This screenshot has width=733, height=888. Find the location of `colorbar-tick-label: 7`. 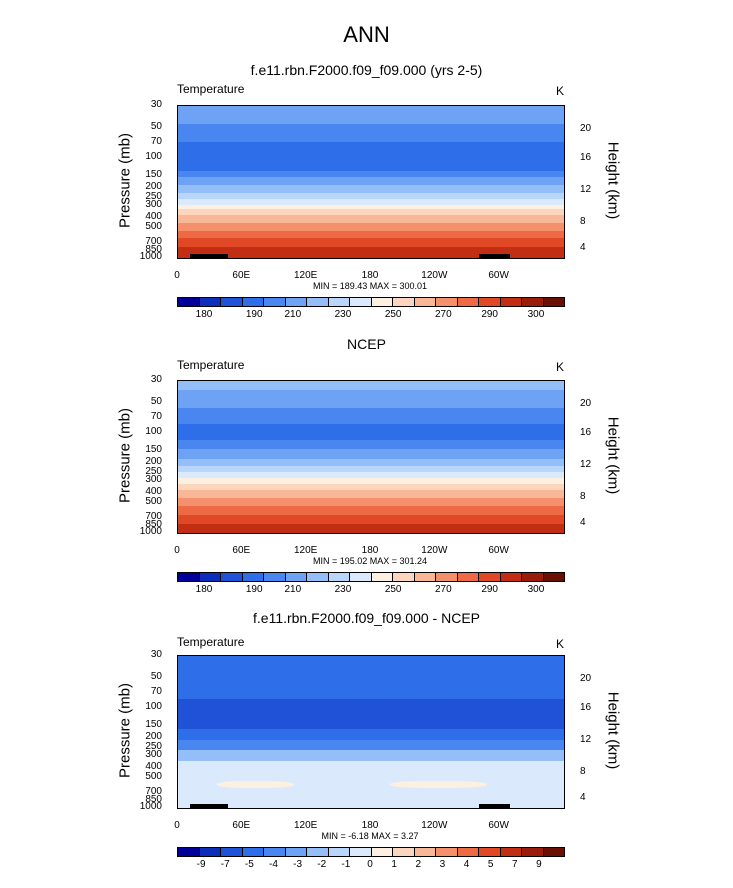

colorbar-tick-label: 7 is located at coordinates (514, 864).